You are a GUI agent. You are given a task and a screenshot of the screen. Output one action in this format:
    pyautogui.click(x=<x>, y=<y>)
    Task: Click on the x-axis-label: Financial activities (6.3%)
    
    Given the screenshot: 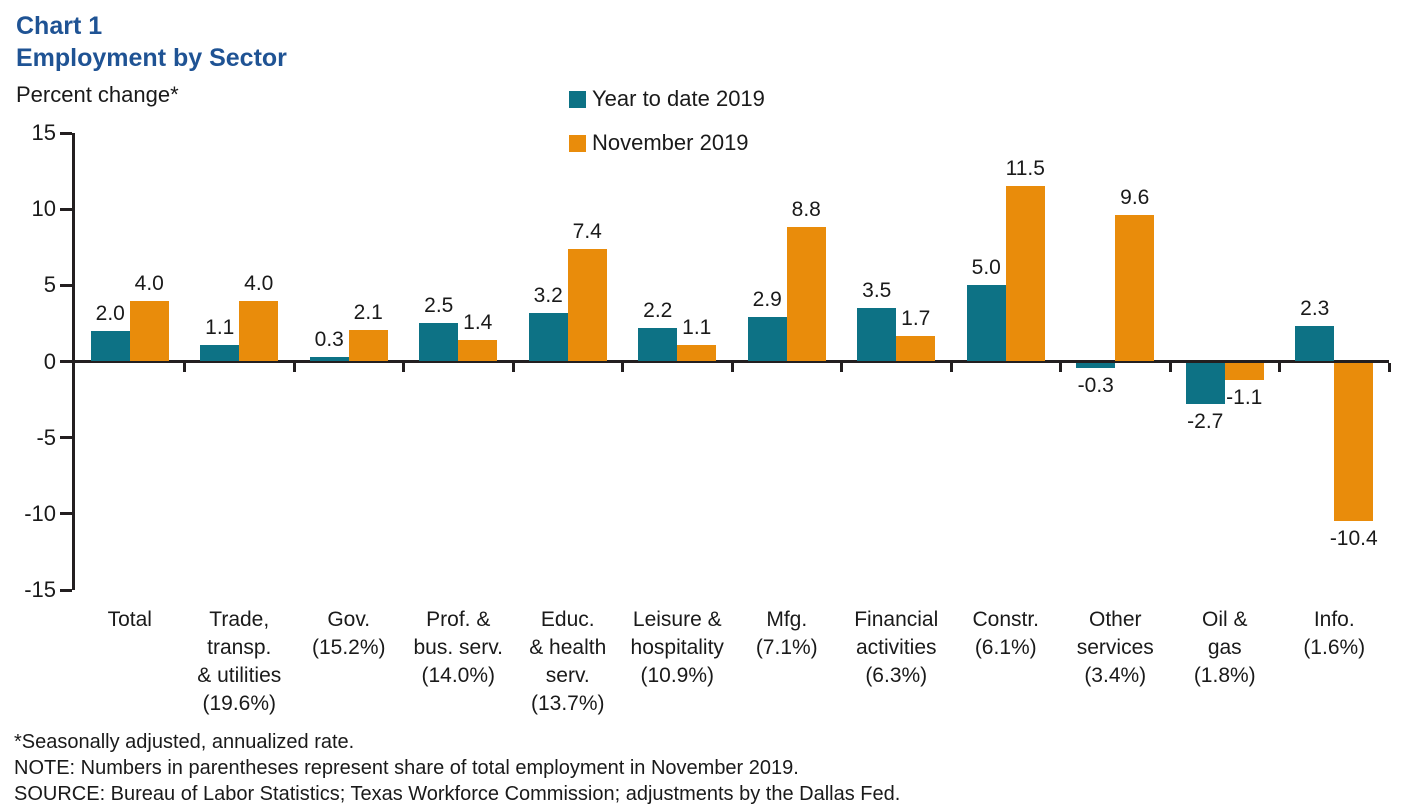 What is the action you would take?
    pyautogui.click(x=896, y=647)
    